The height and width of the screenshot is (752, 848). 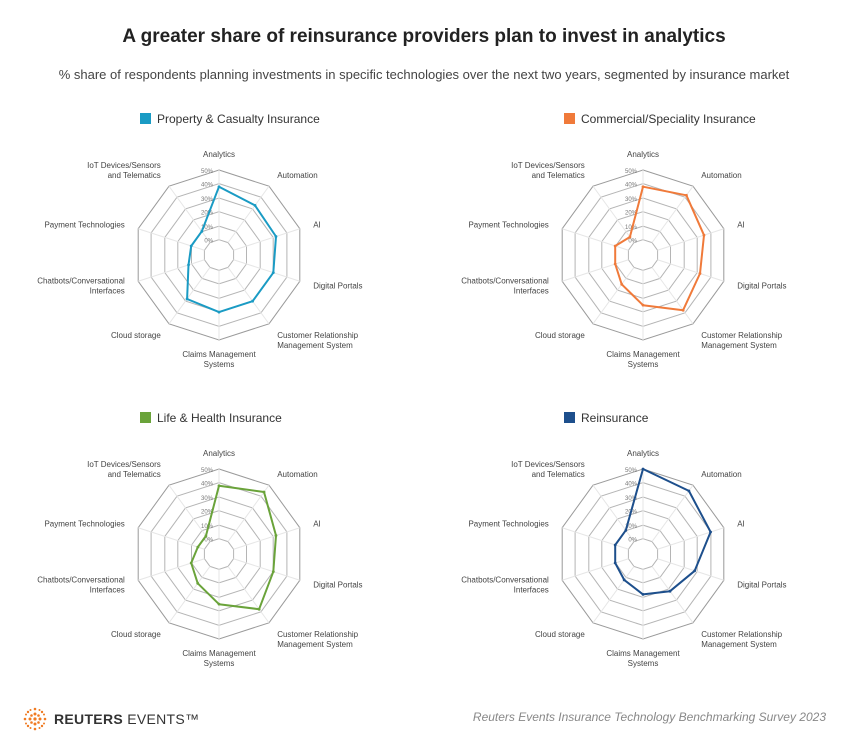 What do you see at coordinates (238, 119) in the screenshot?
I see `legend-label: Property & Casualty Insurance` at bounding box center [238, 119].